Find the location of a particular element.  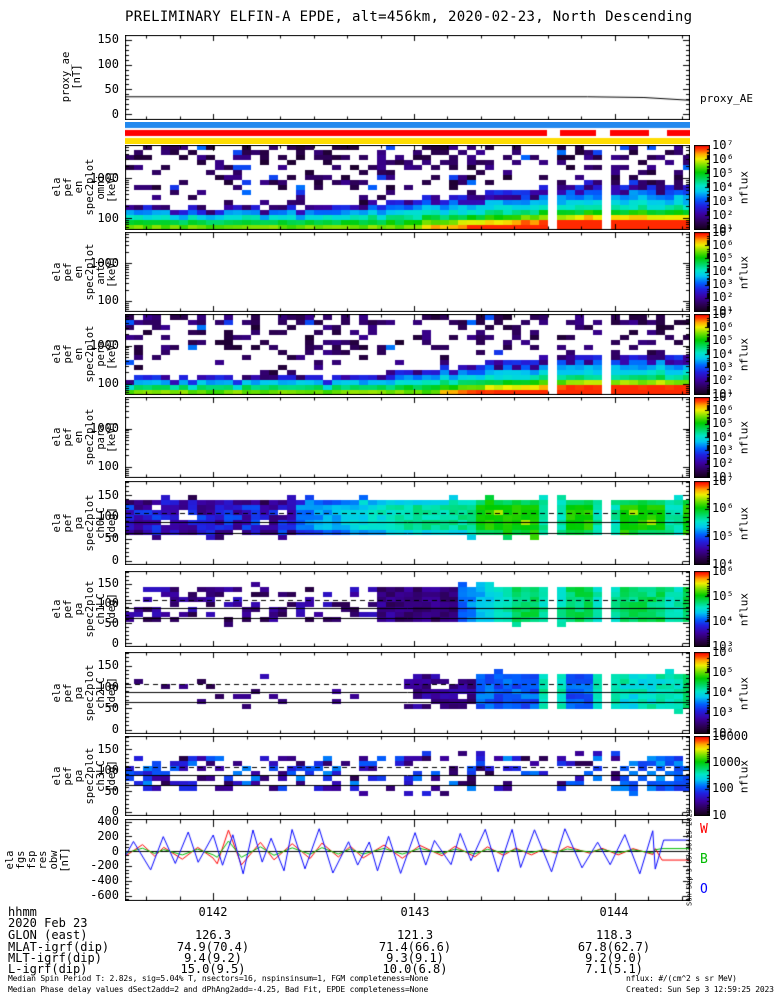

ch0-panel-canvas is located at coordinates (407, 523).